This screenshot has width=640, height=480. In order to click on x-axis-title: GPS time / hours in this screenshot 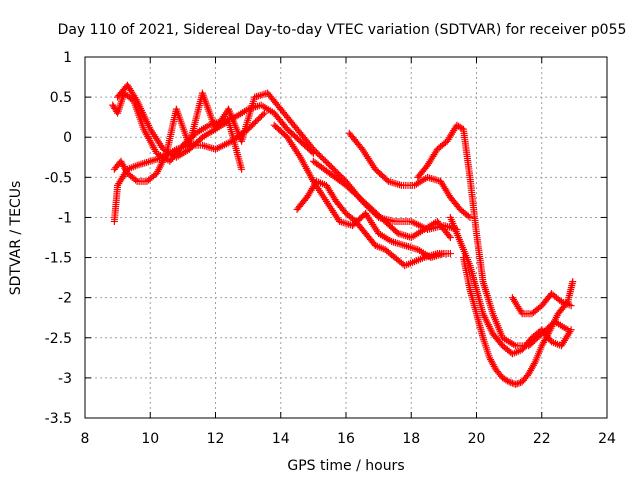, I will do `click(345, 466)`.